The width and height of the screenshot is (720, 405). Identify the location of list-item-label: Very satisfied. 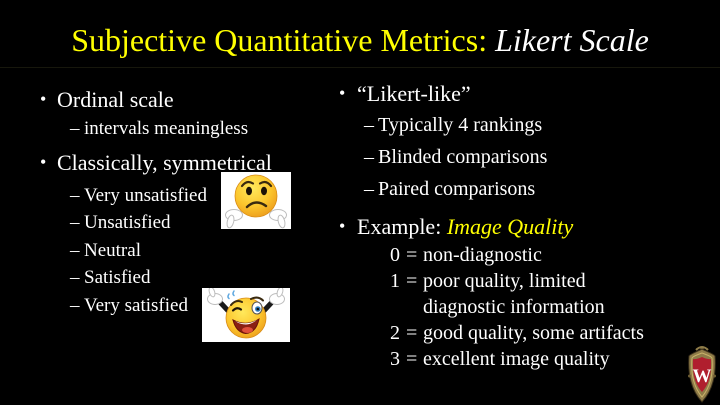
(136, 305).